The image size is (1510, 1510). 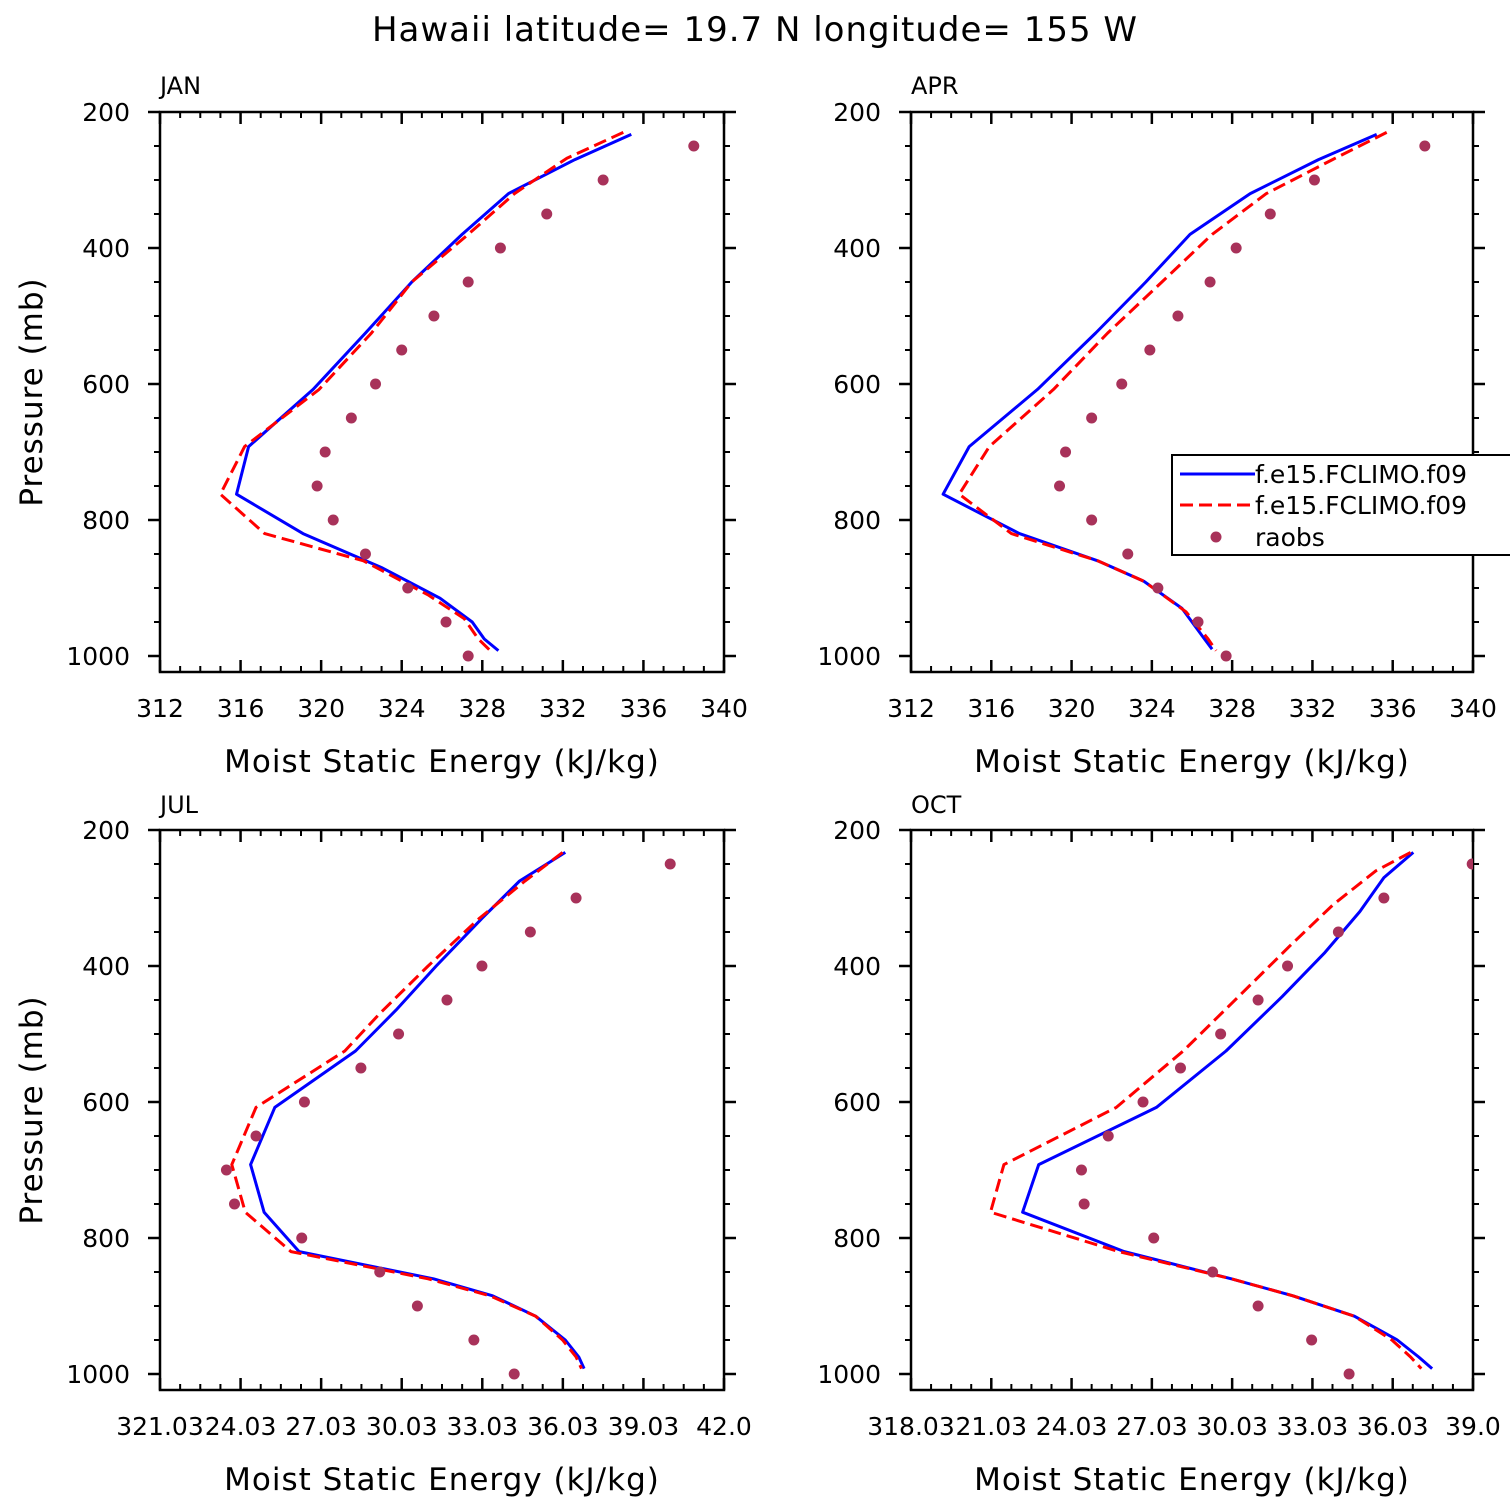 What do you see at coordinates (991, 708) in the screenshot?
I see `x-tick-label: 316` at bounding box center [991, 708].